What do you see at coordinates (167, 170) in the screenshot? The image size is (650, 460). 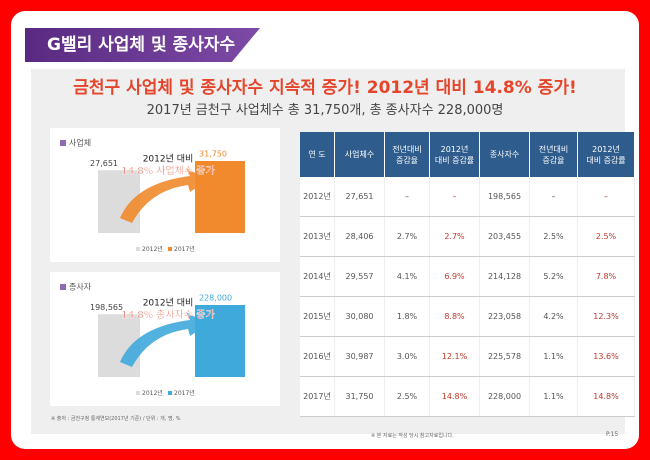 I see `annotation: 14.8% 사업체수 증가` at bounding box center [167, 170].